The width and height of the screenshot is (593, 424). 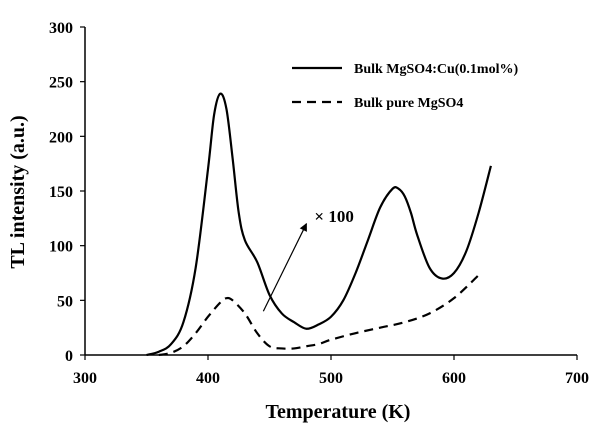 I want to click on legend: Bulk MgSO4:Cu(0.1mol%) Bulk pure MgSO4, so click(x=405, y=86).